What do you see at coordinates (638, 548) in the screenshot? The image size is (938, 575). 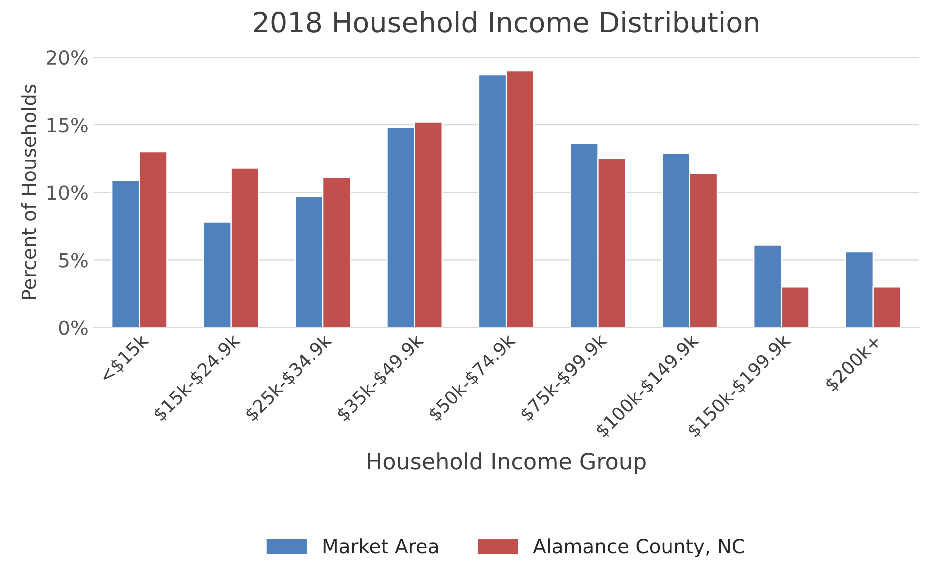 I see `legend-label: Alamance County, NC` at bounding box center [638, 548].